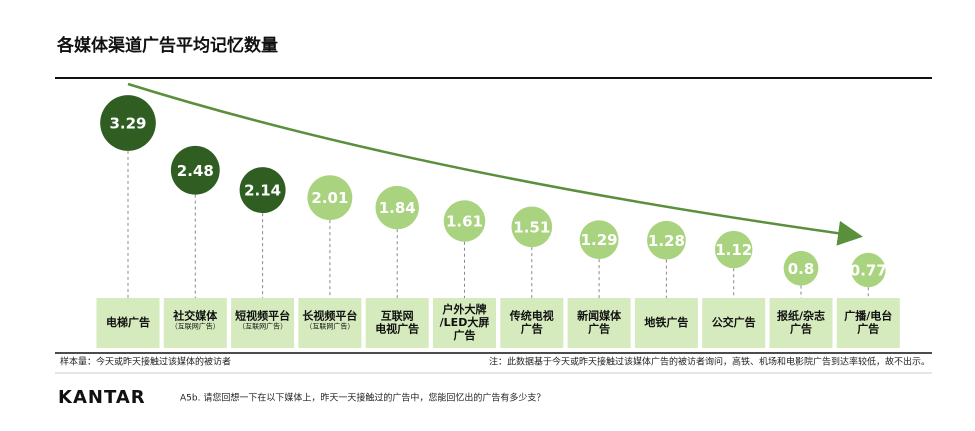  I want to click on value-label: 0.8, so click(801, 269).